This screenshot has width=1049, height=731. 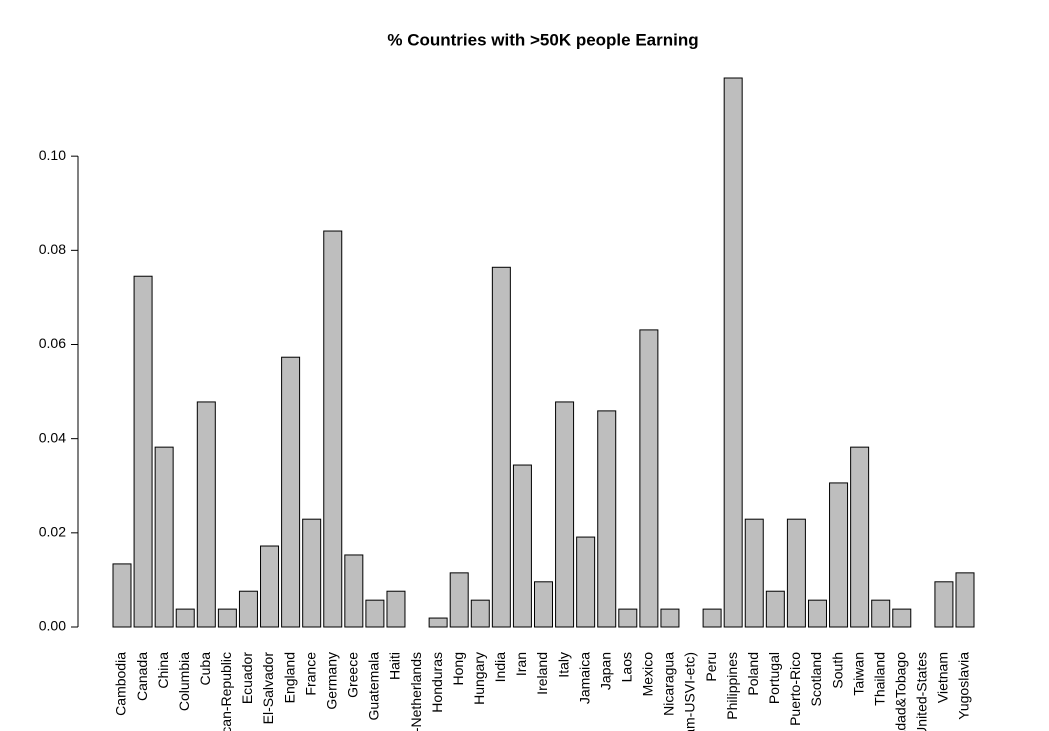 I want to click on x-tick-label: Hong, so click(x=458, y=668).